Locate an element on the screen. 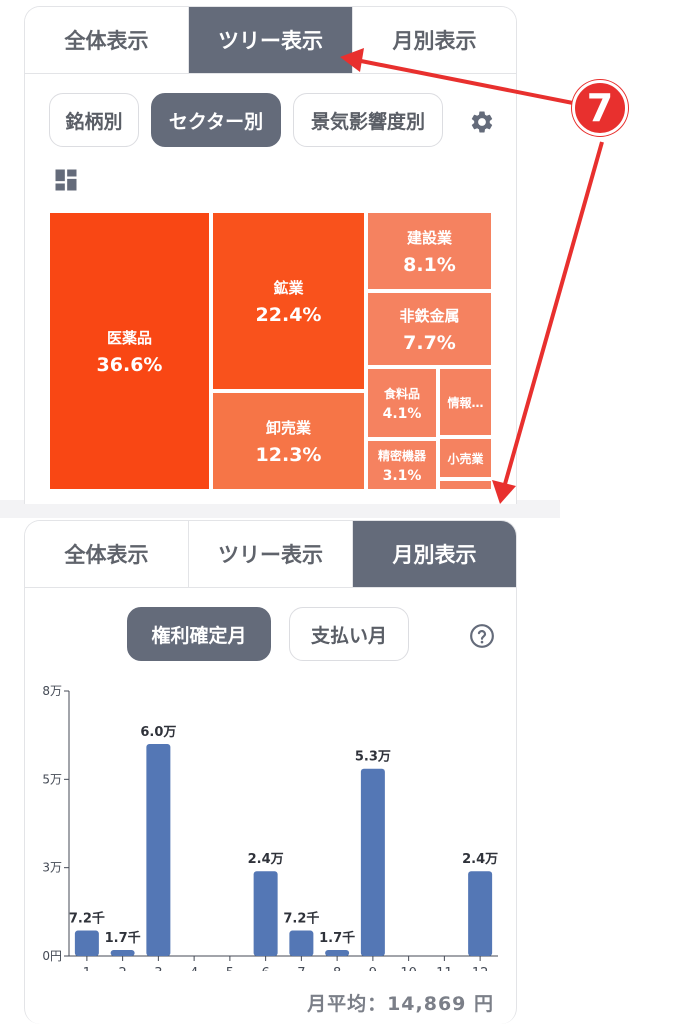 This screenshot has width=682, height=1024. tile-percent: 36.6% is located at coordinates (129, 364).